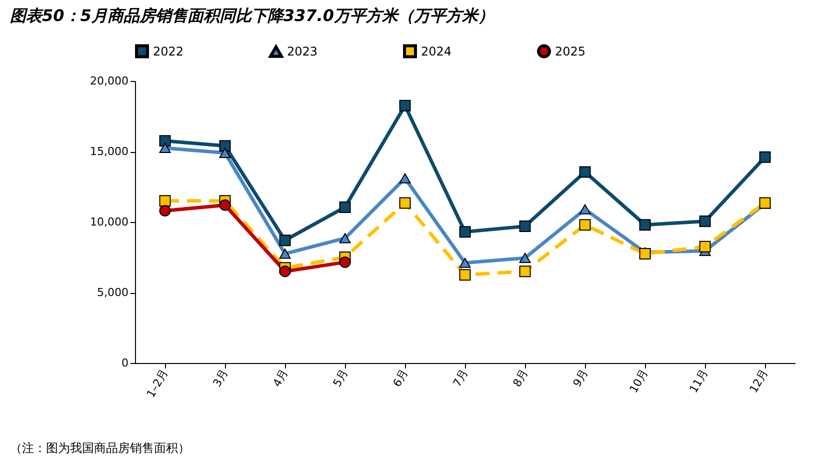 The image size is (828, 462). What do you see at coordinates (109, 222) in the screenshot?
I see `y-tick-label: 10,000` at bounding box center [109, 222].